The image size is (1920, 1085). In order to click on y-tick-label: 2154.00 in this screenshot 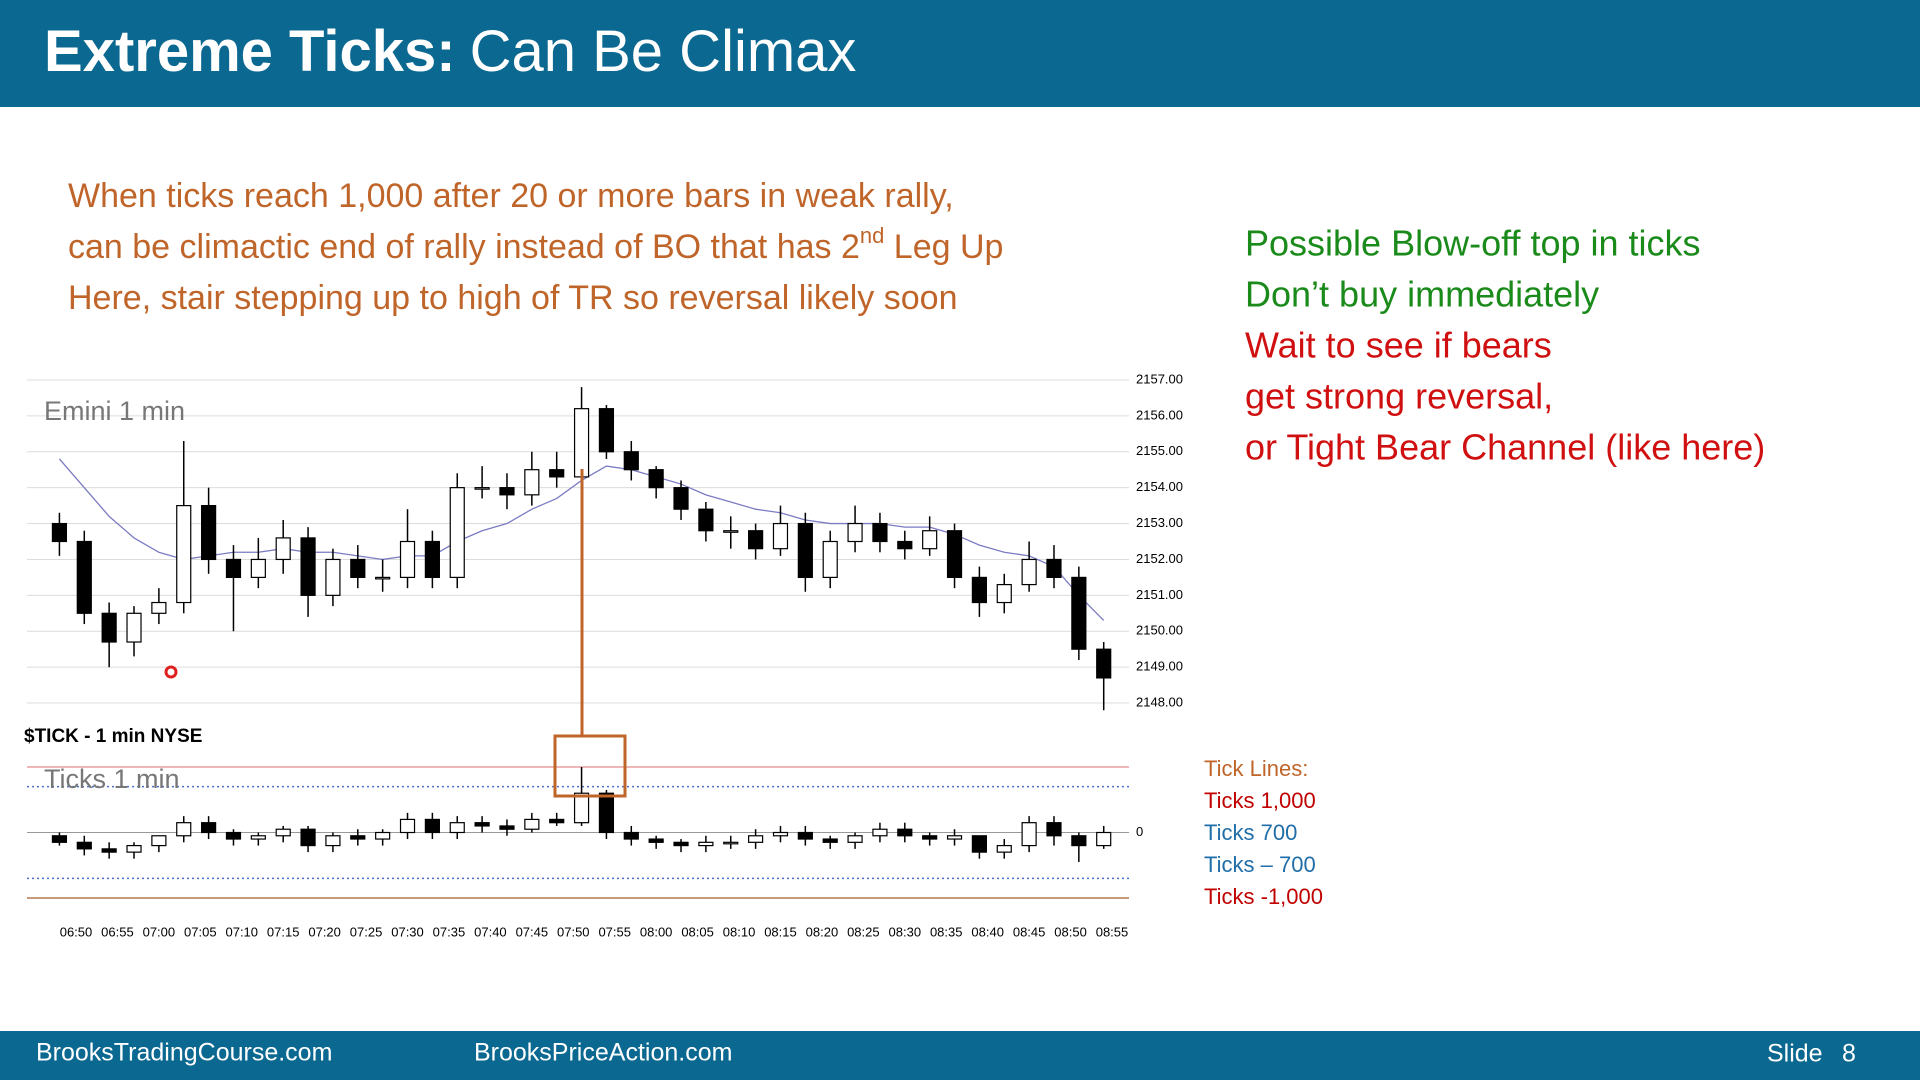, I will do `click(1159, 486)`.